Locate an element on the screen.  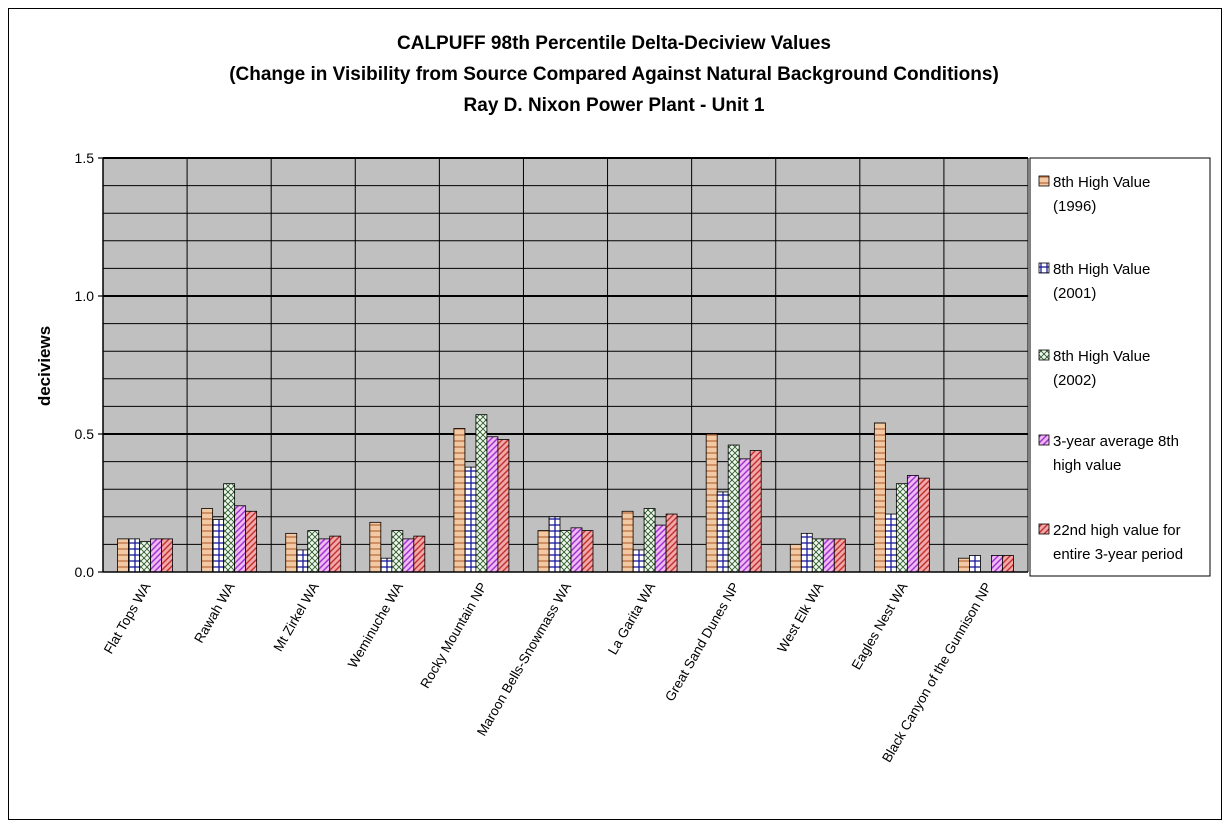
legend-label: 3-year average 8th is located at coordinates (1116, 441).